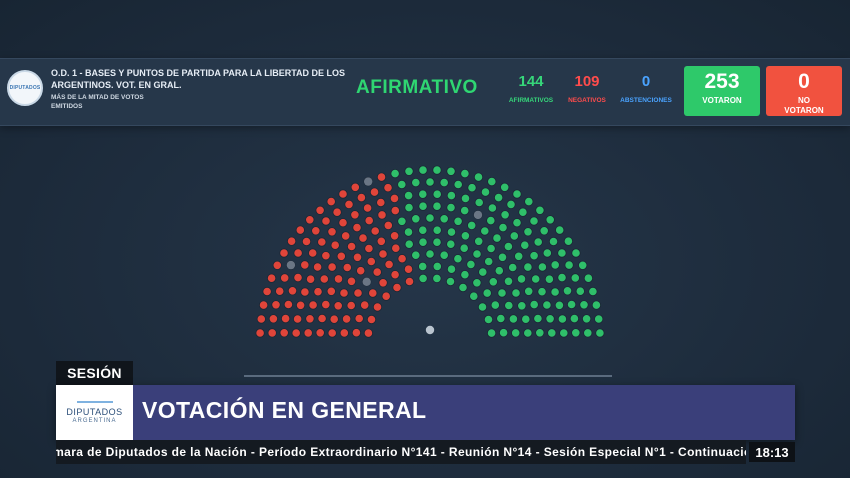 This screenshot has width=850, height=478. I want to click on voted-box: 253 VOTARON, so click(722, 91).